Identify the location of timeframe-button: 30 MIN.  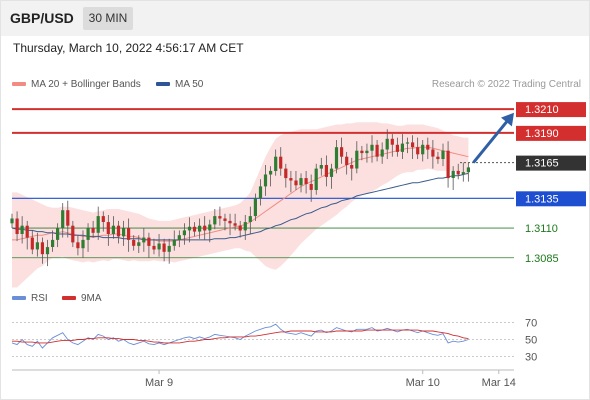
(108, 18).